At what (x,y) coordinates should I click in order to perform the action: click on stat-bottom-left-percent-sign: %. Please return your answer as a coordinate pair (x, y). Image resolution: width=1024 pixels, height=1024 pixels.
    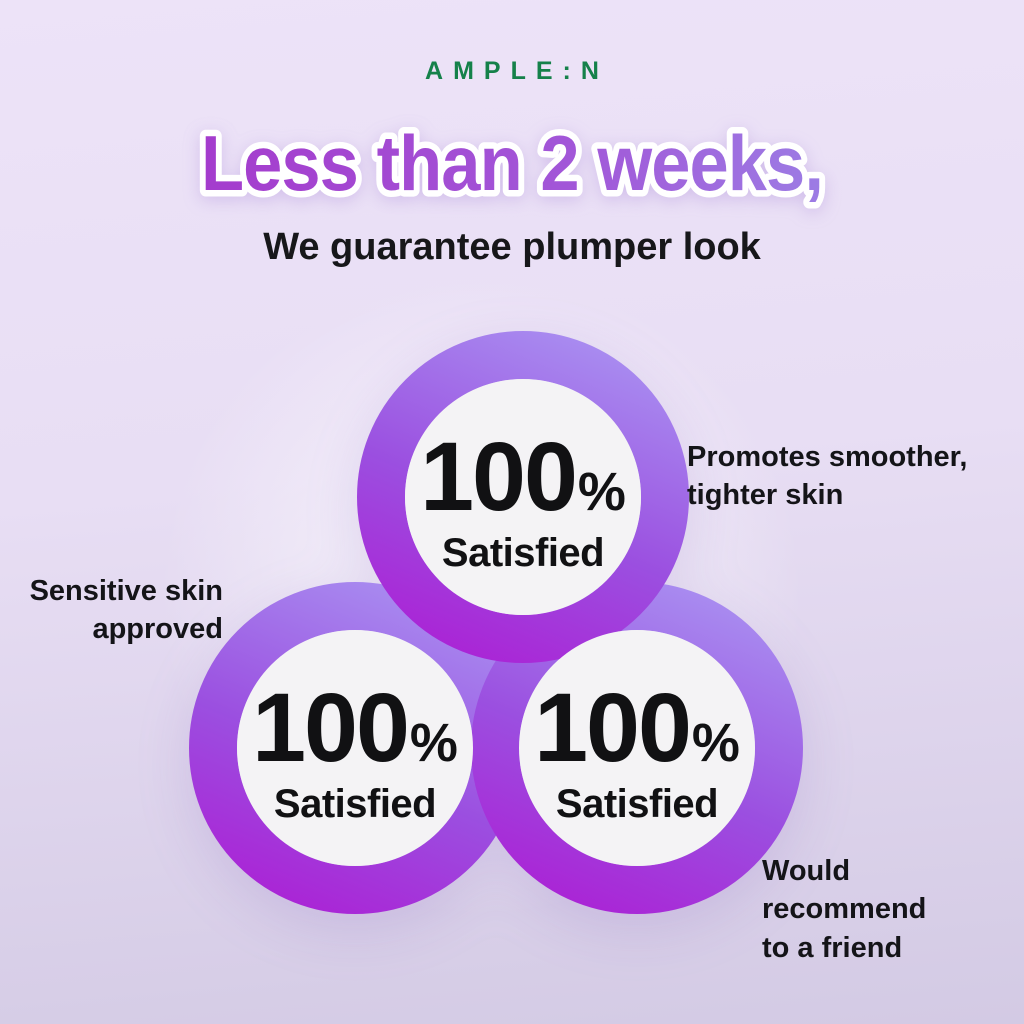
    Looking at the image, I should click on (433, 743).